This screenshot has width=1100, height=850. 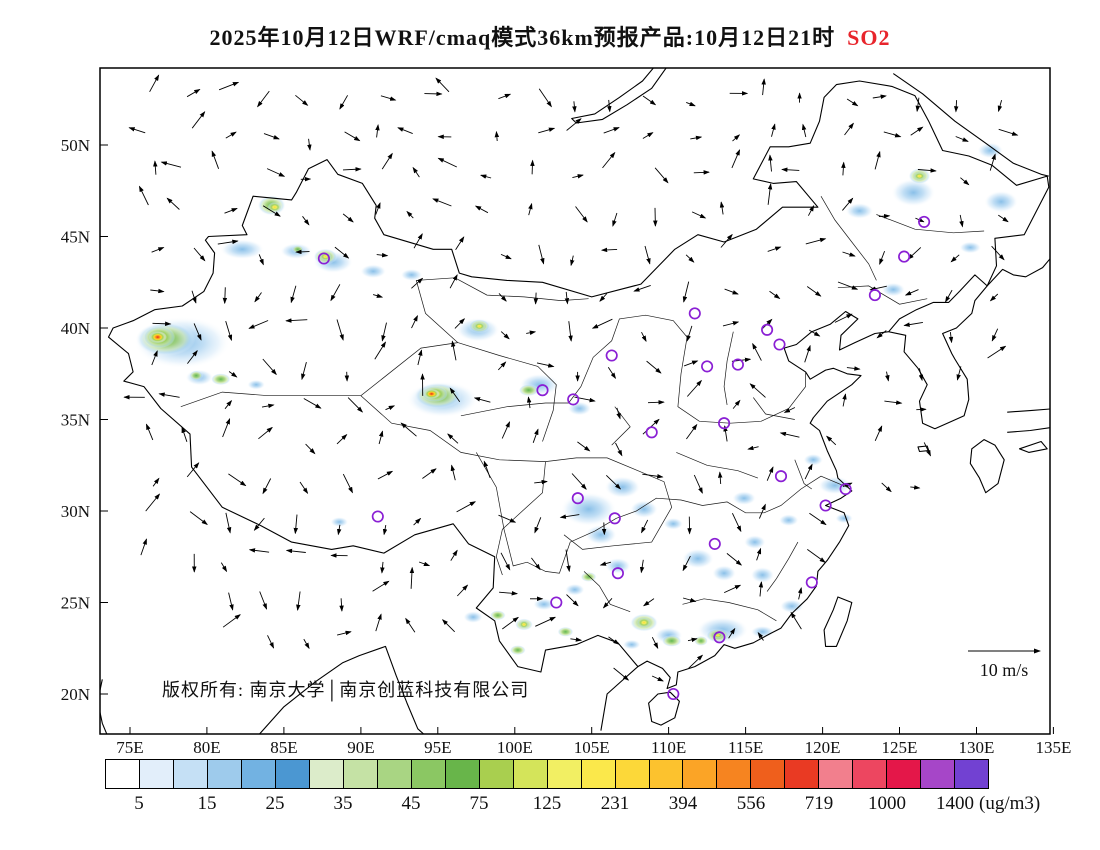 I want to click on colorbar-tick-label: 231, so click(x=615, y=803).